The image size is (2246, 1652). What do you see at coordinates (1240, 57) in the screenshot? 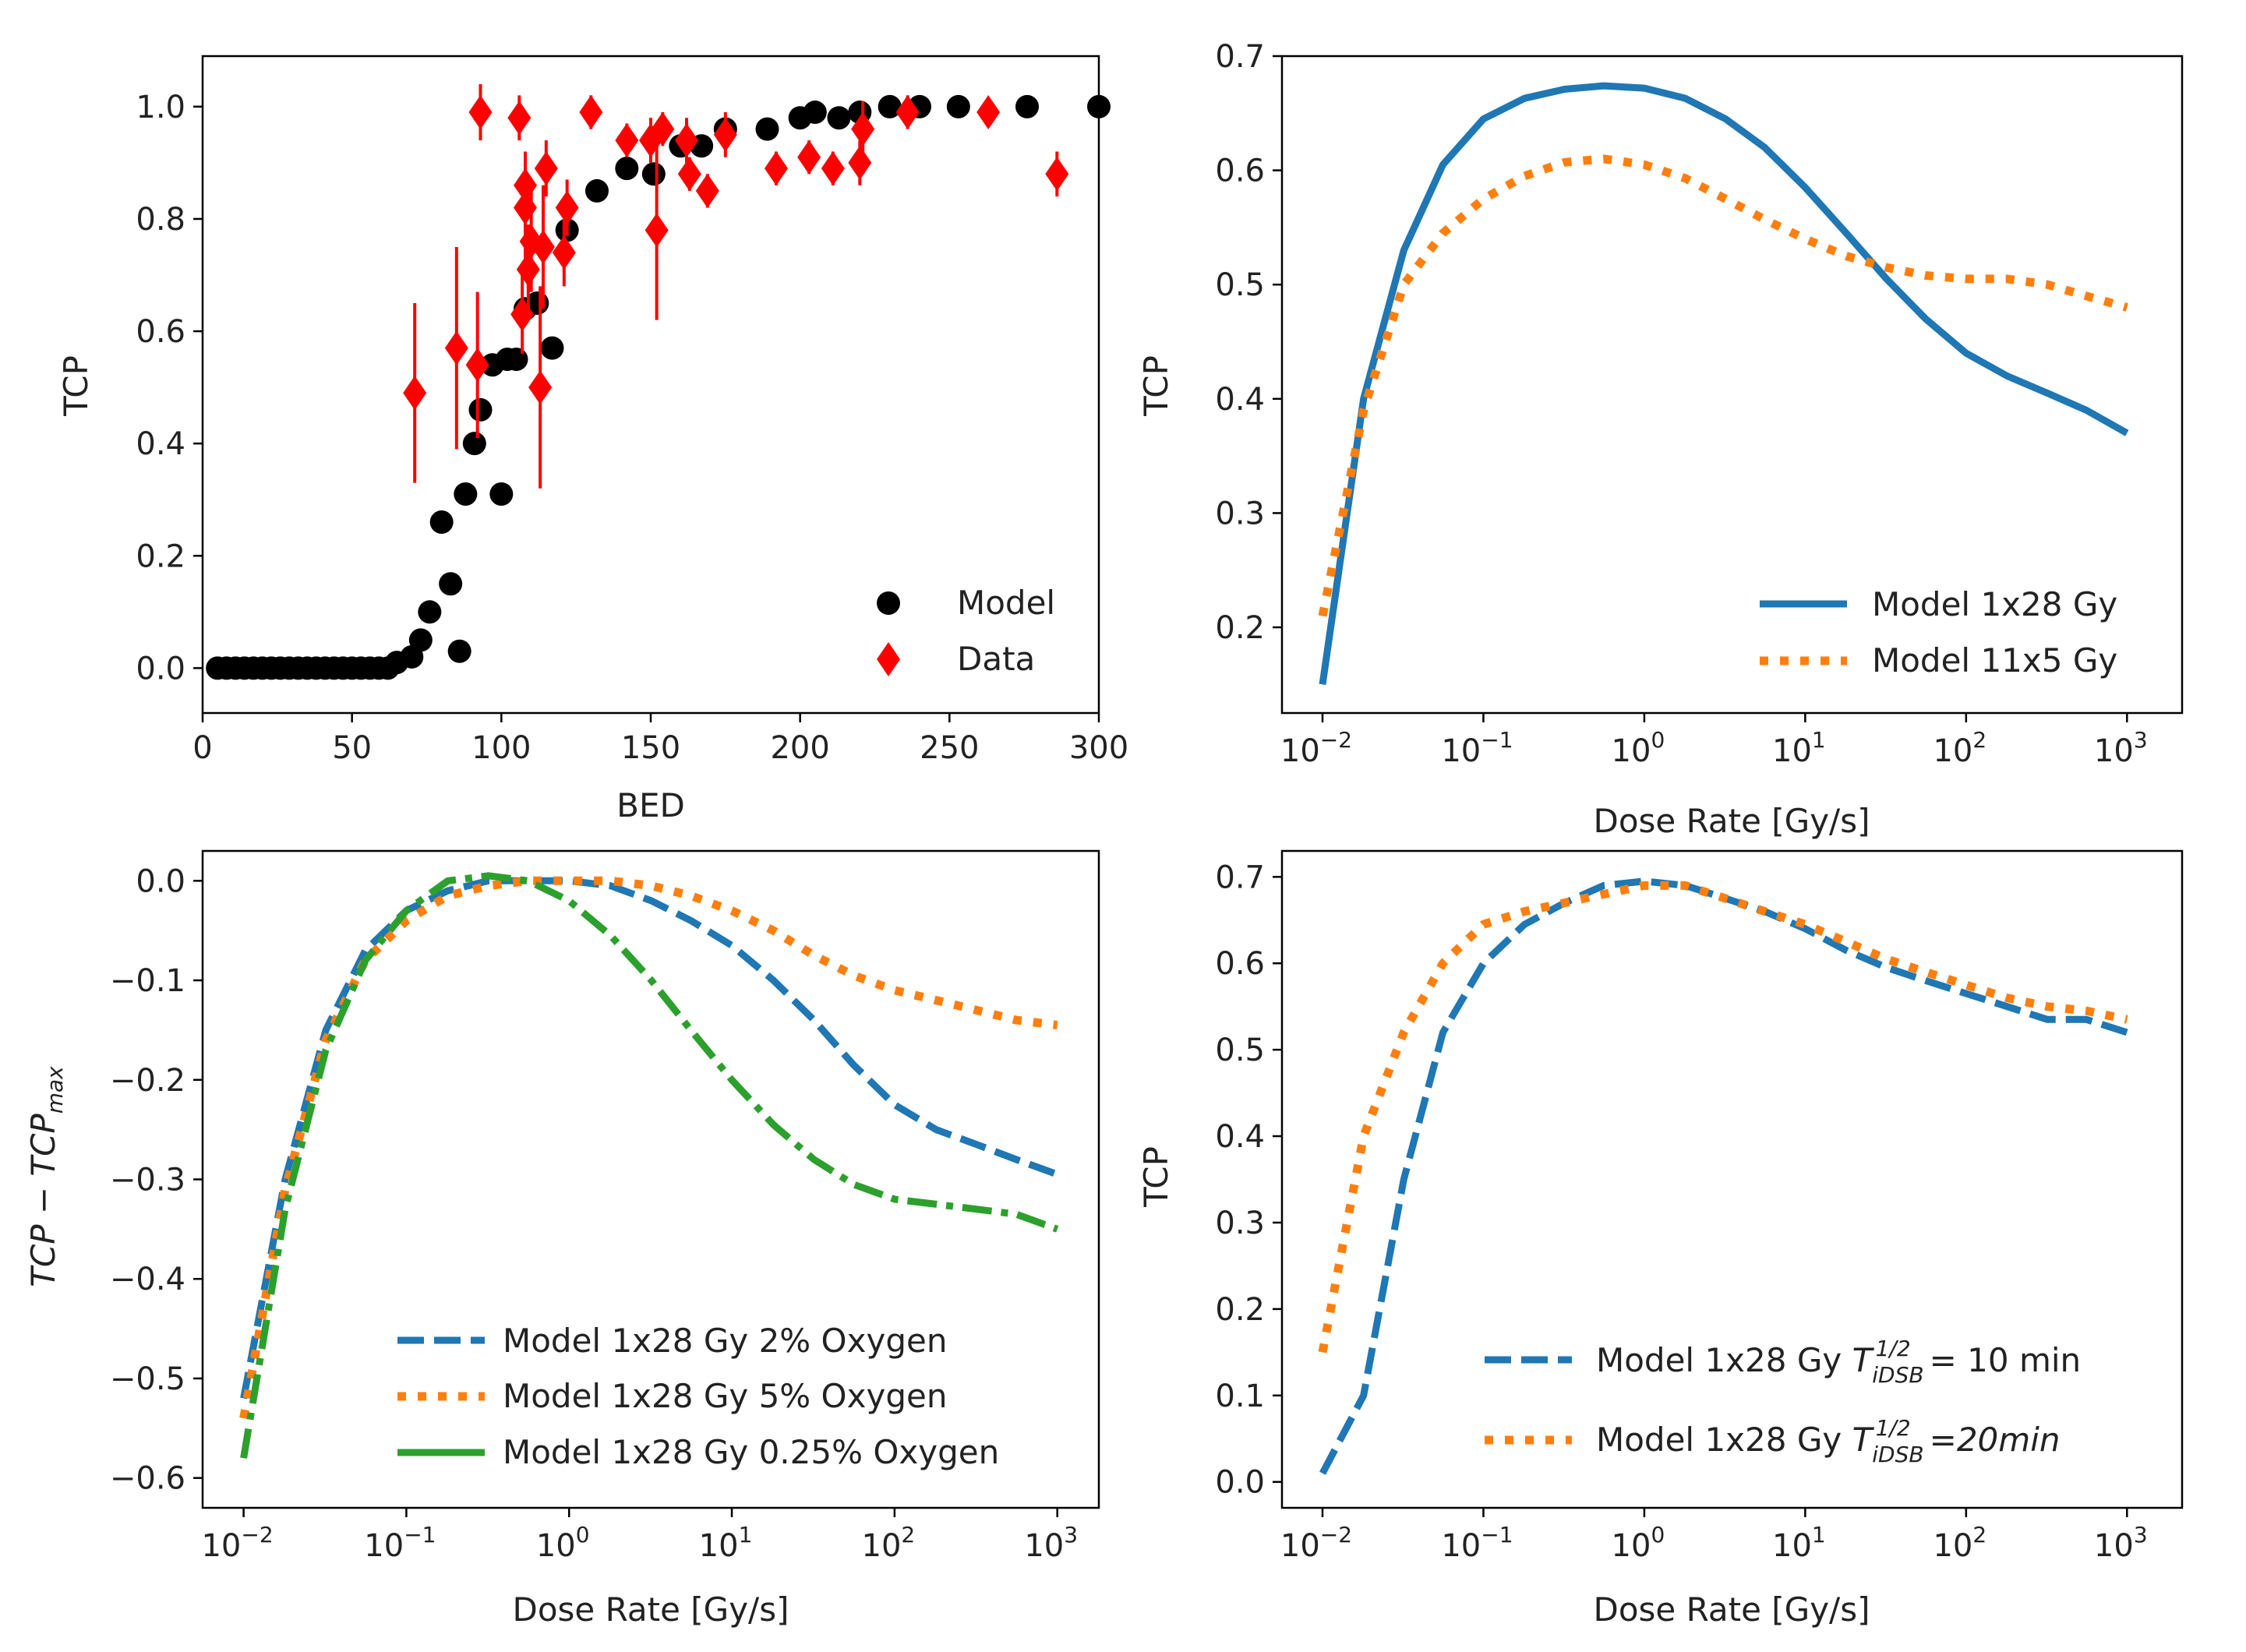
I see `y-tick-label: 0.7` at bounding box center [1240, 57].